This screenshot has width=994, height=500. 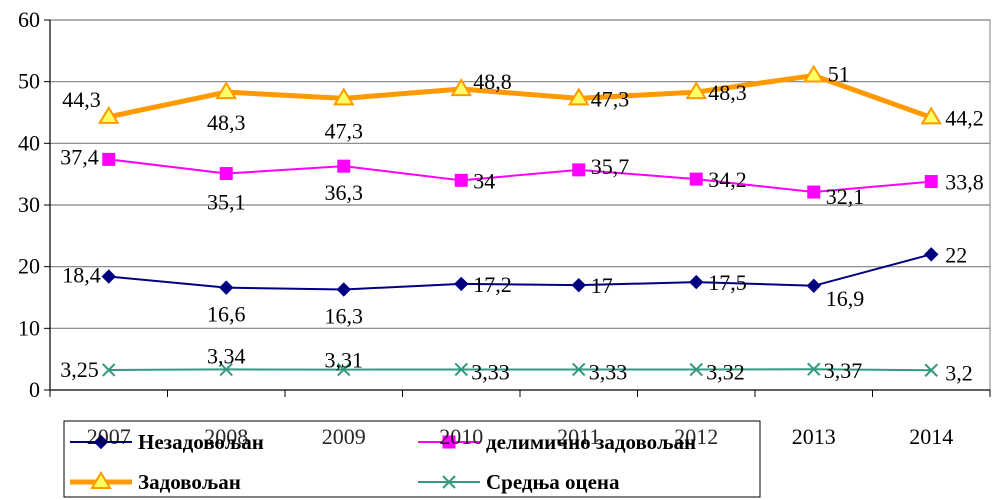 I want to click on data-label: 37,4, so click(x=79, y=156).